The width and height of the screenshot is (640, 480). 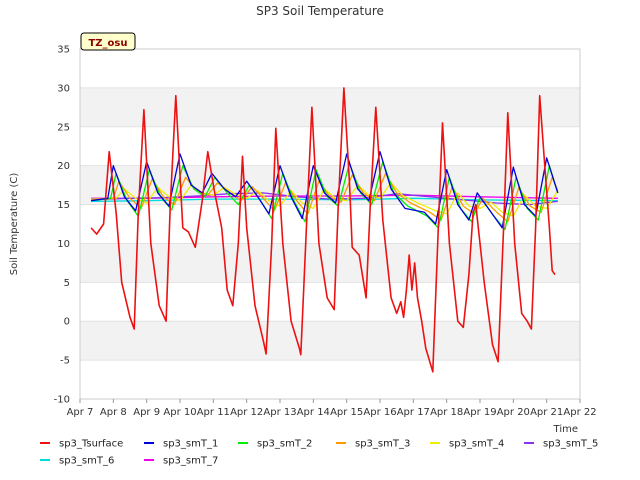 What do you see at coordinates (63, 244) in the screenshot?
I see `y-tick-label: 10` at bounding box center [63, 244].